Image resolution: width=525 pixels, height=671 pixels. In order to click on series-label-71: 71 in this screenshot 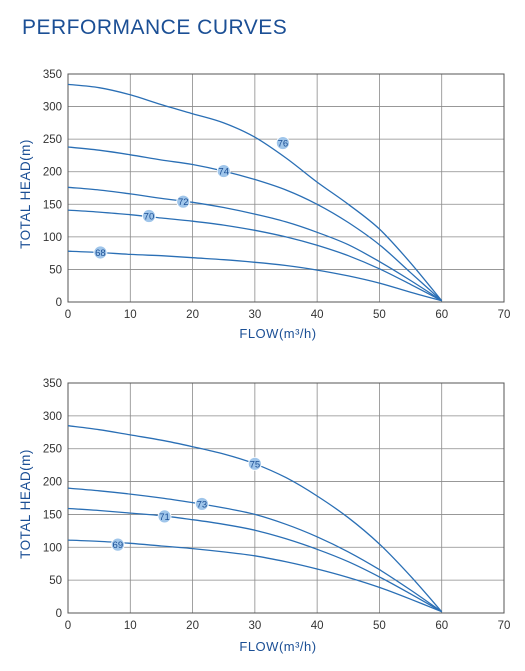, I will do `click(164, 517)`.